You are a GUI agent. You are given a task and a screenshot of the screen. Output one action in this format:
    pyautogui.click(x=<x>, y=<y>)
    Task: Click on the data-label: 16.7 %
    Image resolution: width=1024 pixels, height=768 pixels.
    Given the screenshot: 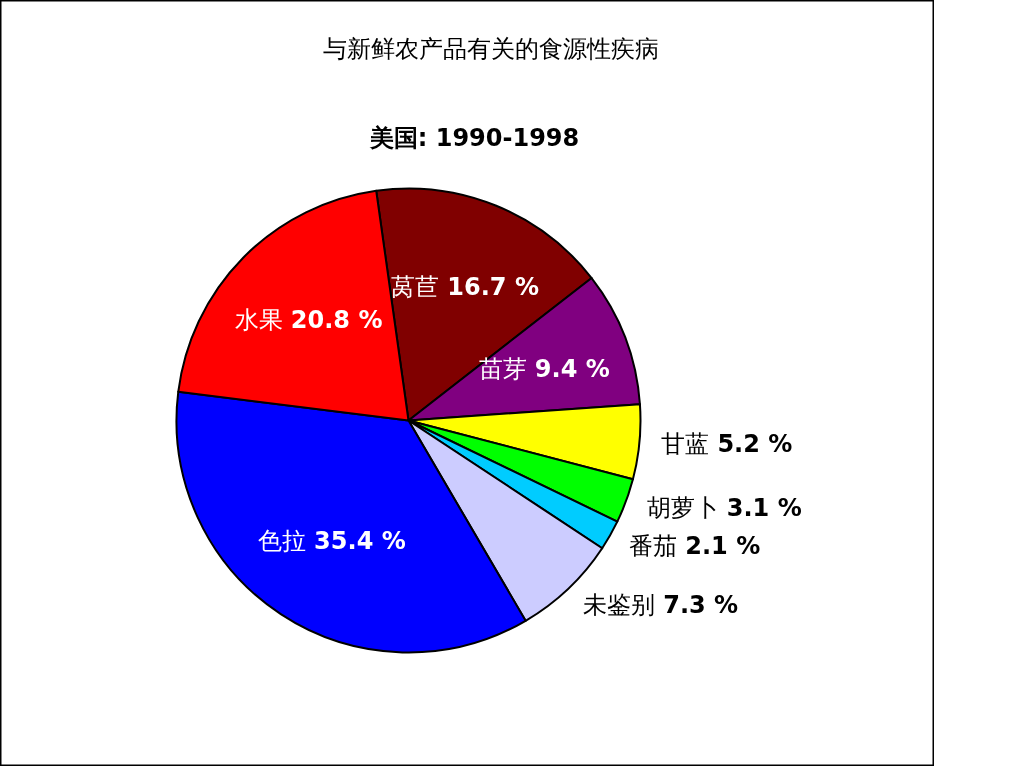 What is the action you would take?
    pyautogui.click(x=493, y=287)
    